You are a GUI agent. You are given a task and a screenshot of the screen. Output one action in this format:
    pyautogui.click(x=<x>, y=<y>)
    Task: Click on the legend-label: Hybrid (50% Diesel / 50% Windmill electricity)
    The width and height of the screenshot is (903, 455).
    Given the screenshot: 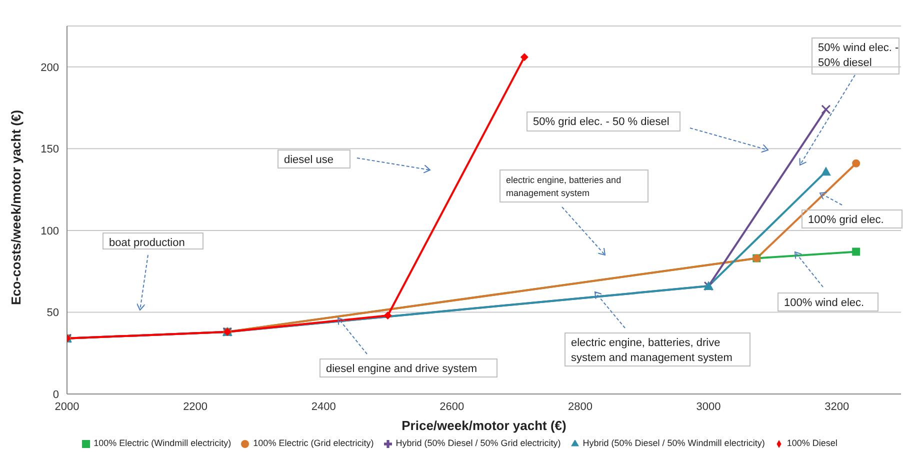 What is the action you would take?
    pyautogui.click(x=673, y=443)
    